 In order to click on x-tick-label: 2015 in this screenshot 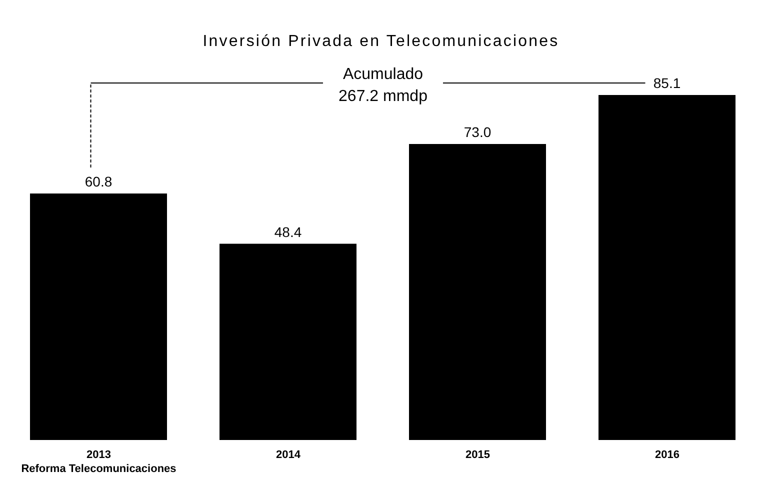, I will do `click(478, 454)`.